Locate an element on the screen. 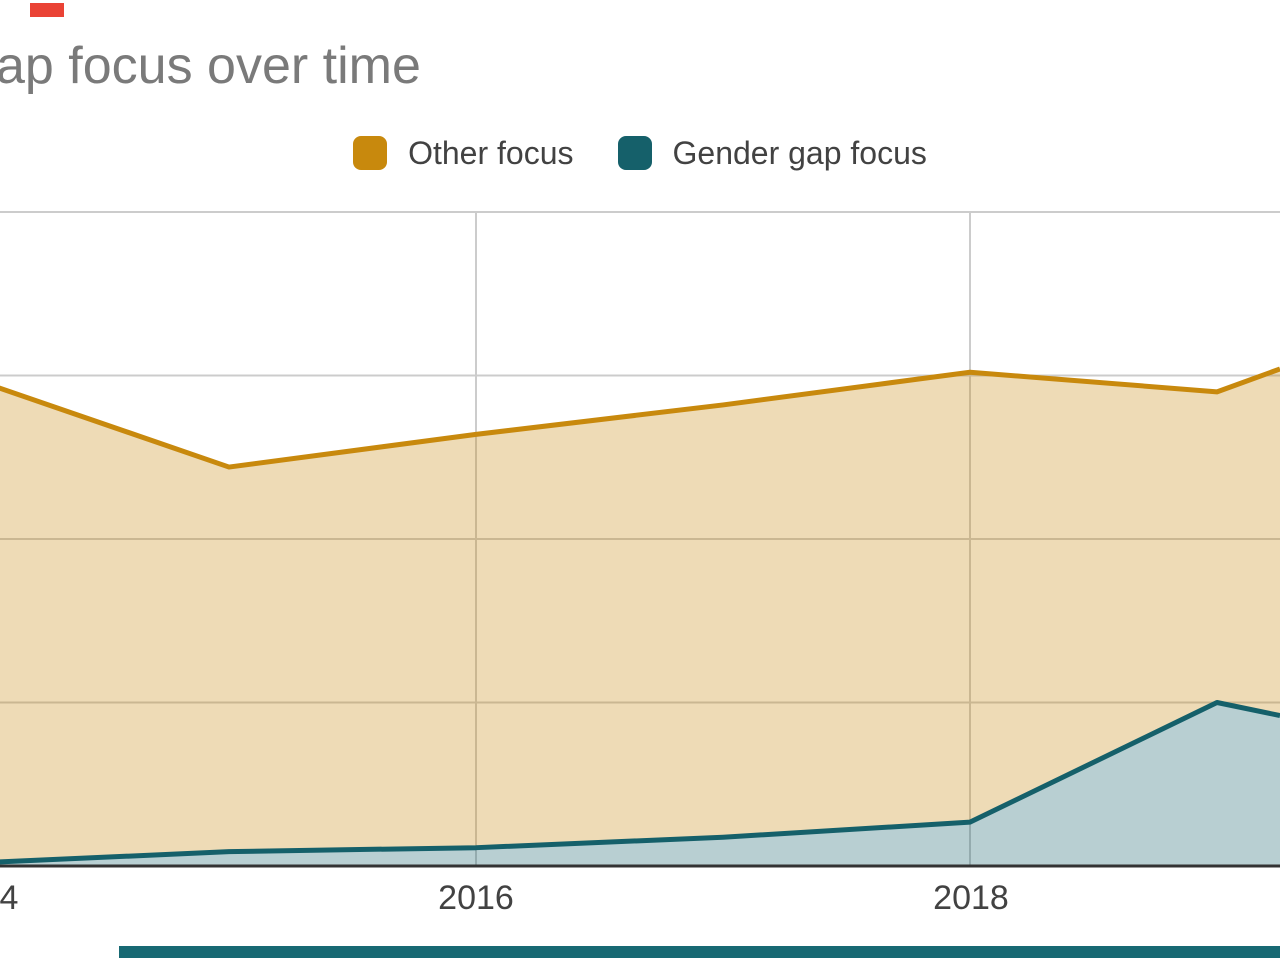  chart-title: ap focus over time is located at coordinates (210, 66).